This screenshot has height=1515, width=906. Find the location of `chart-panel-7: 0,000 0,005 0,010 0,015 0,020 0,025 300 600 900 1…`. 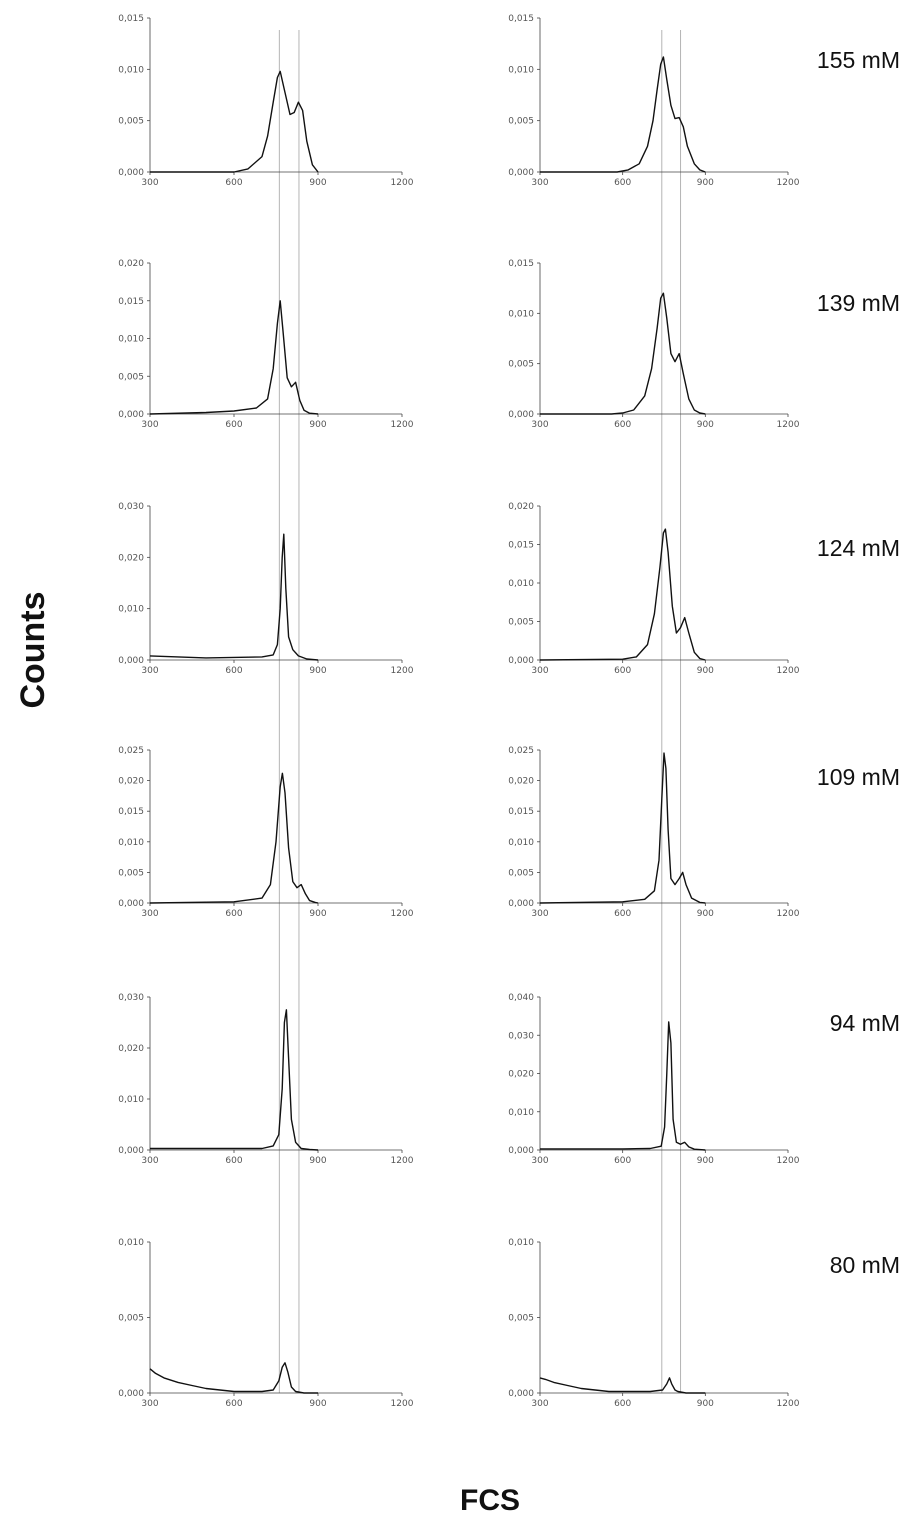

chart-panel-7: 0,000 0,005 0,010 0,015 0,020 0,025 300 600 900 1… is located at coordinates (265, 832).